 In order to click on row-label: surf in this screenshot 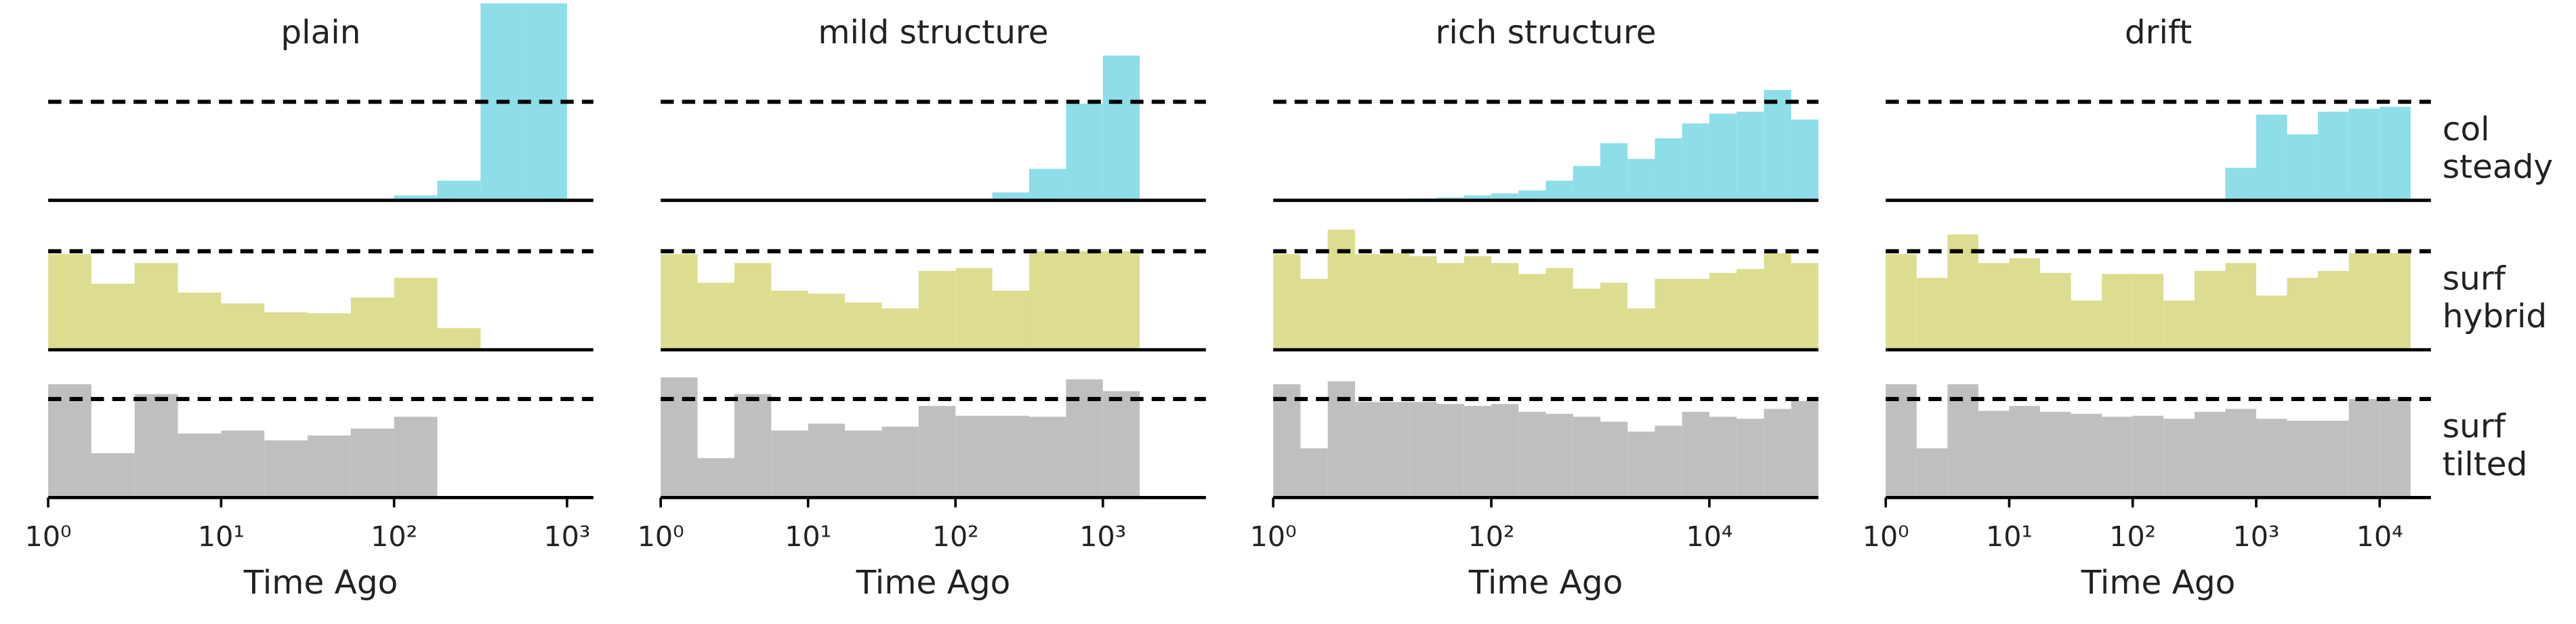, I will do `click(2474, 427)`.